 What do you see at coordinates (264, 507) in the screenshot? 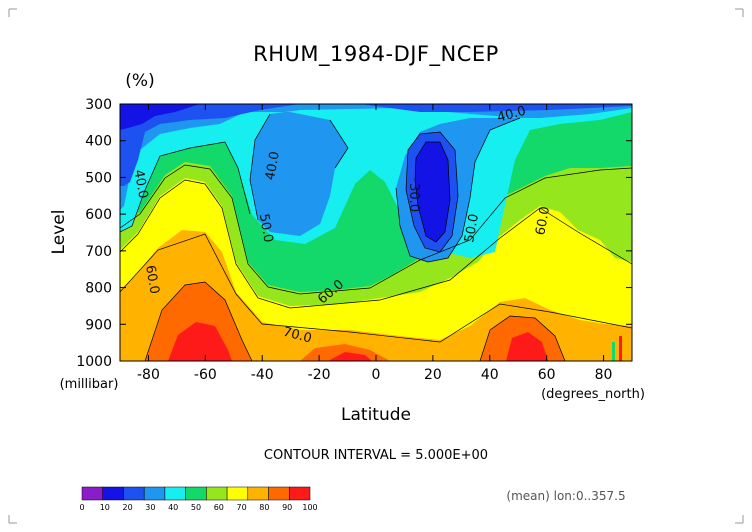
I see `colorbar-tick-label: 80` at bounding box center [264, 507].